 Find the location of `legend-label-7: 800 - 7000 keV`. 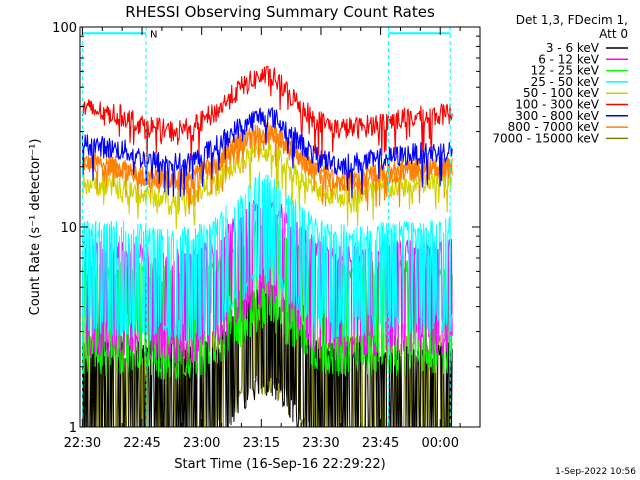

legend-label-7: 800 - 7000 keV is located at coordinates (554, 127).